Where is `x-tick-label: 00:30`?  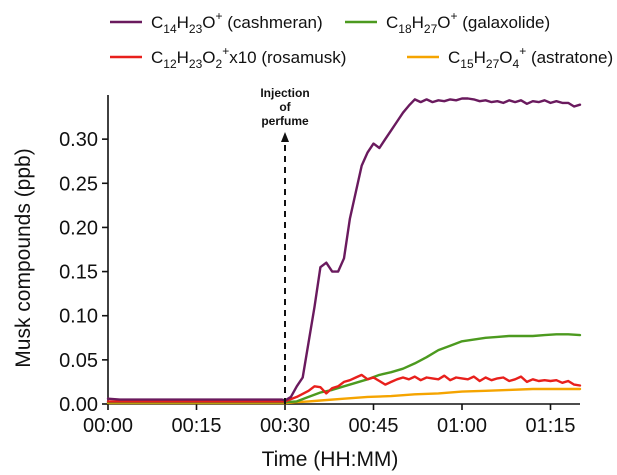
x-tick-label: 00:30 is located at coordinates (285, 426).